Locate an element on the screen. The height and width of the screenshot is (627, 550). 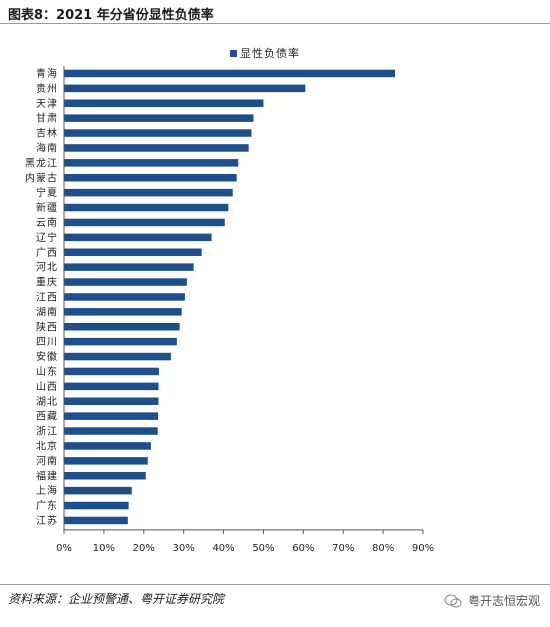
category-label: 云南 is located at coordinates (47, 222).